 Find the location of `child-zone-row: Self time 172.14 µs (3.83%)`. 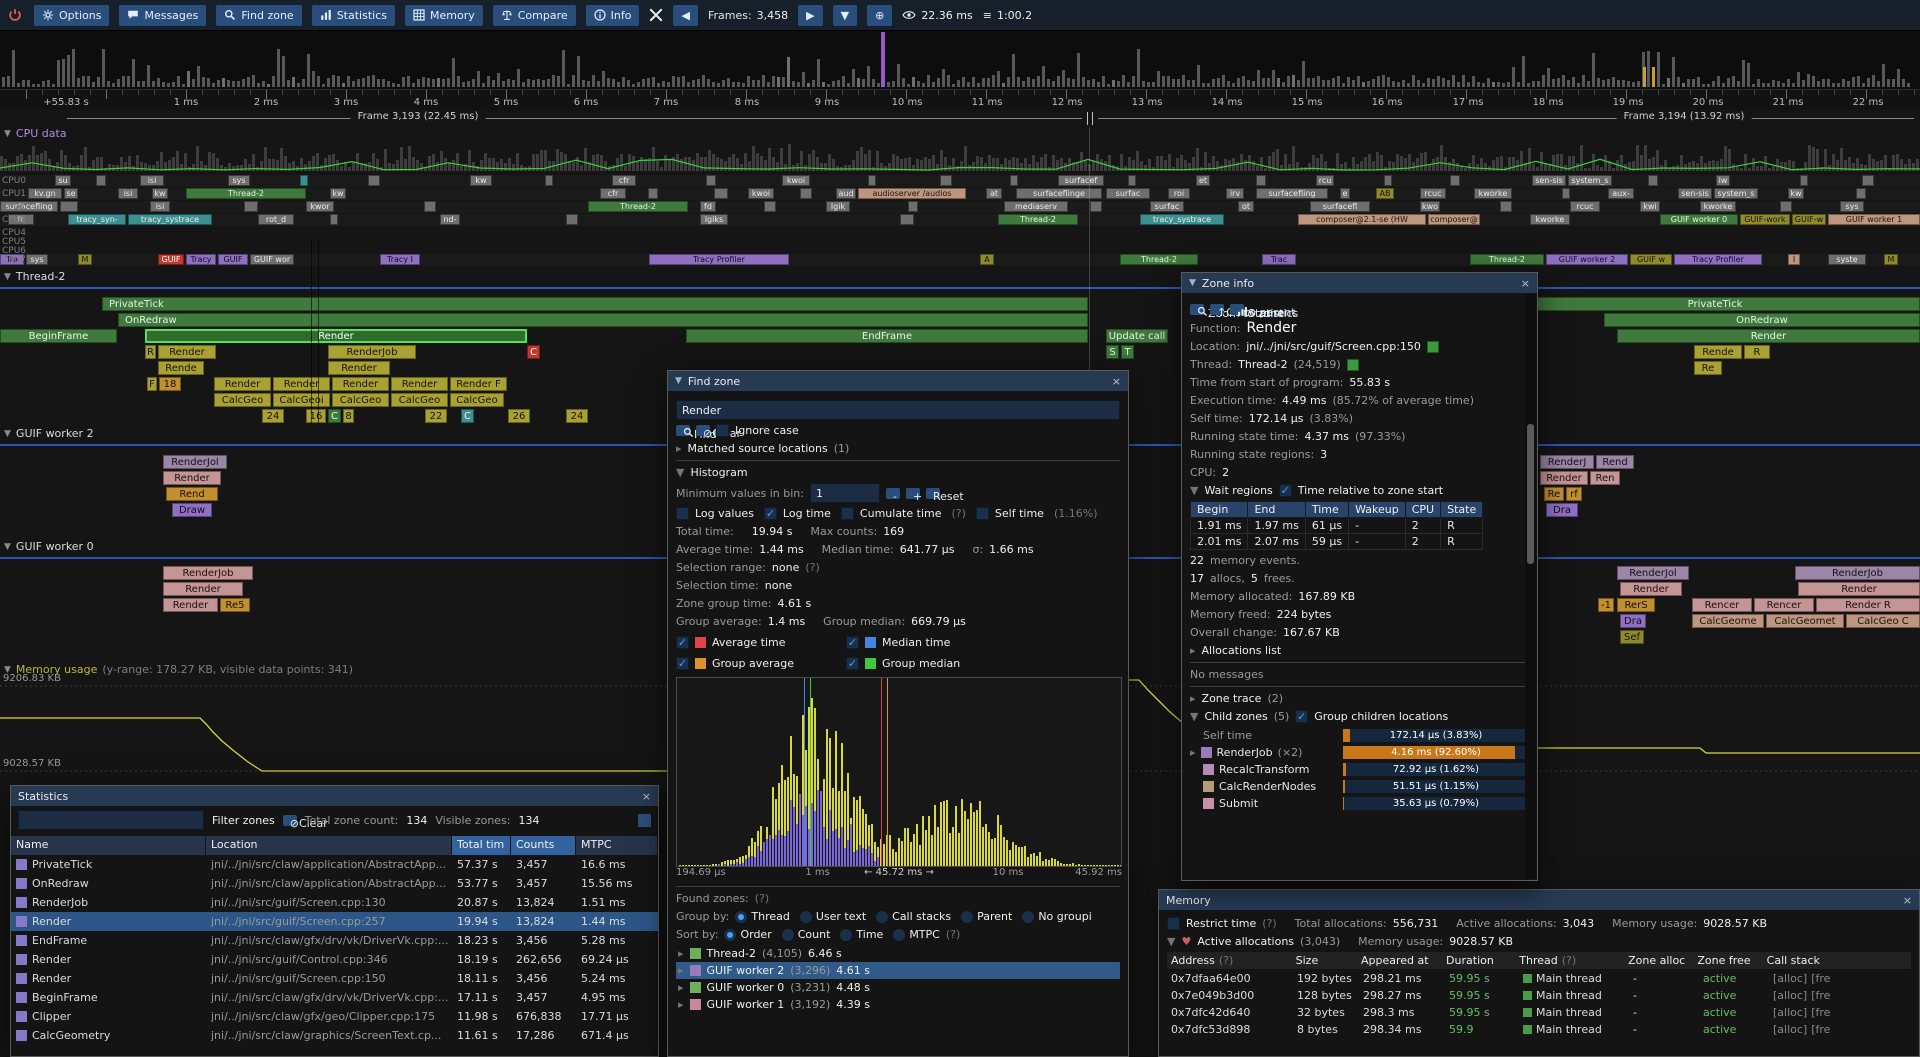

child-zone-row: Self time 172.14 µs (3.83%) is located at coordinates (1359, 735).